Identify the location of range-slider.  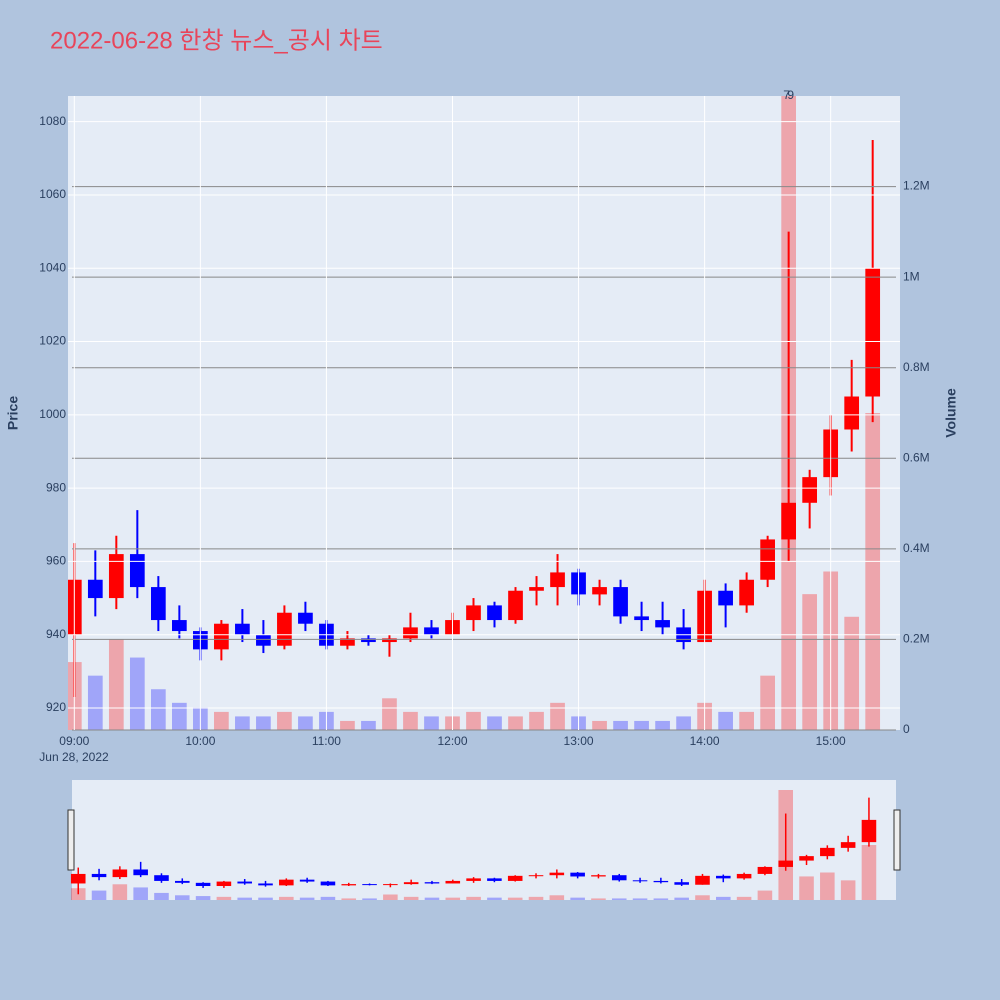
(484, 840).